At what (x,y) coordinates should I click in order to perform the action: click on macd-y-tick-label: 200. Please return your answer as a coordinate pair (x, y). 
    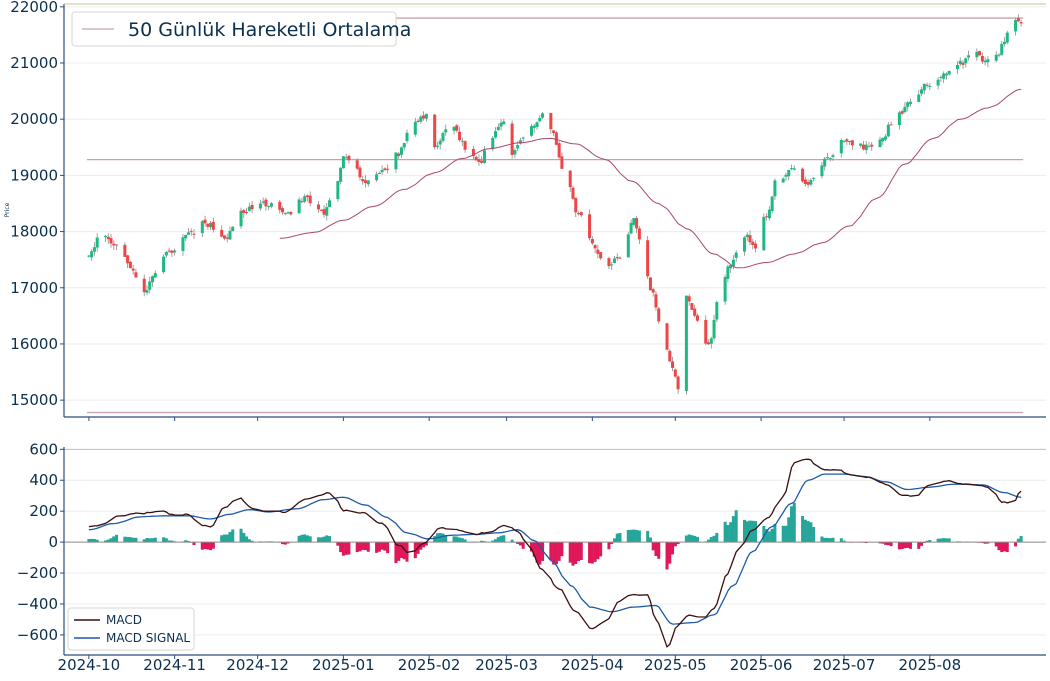
    Looking at the image, I should click on (43, 511).